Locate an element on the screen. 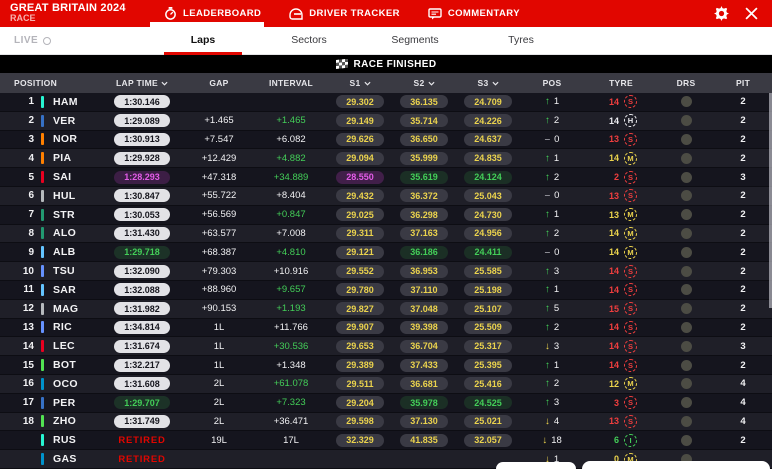 The image size is (772, 469). scrollbar is located at coordinates (770, 200).